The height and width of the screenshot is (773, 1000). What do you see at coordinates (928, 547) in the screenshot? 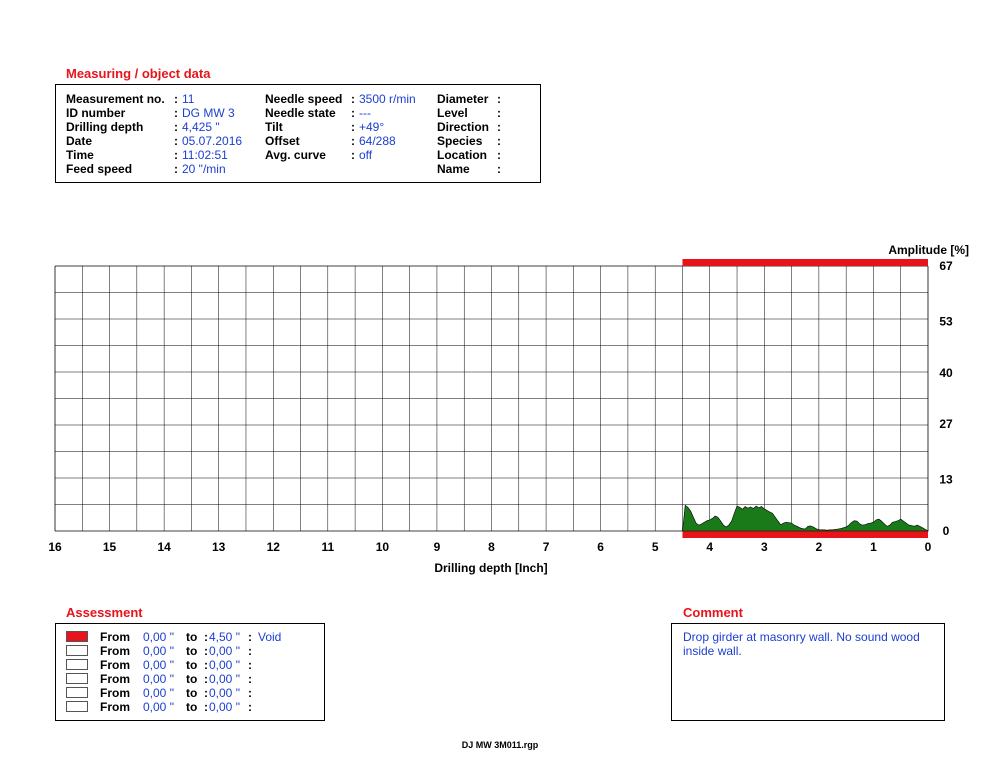
I see `x-tick-label: 0` at bounding box center [928, 547].